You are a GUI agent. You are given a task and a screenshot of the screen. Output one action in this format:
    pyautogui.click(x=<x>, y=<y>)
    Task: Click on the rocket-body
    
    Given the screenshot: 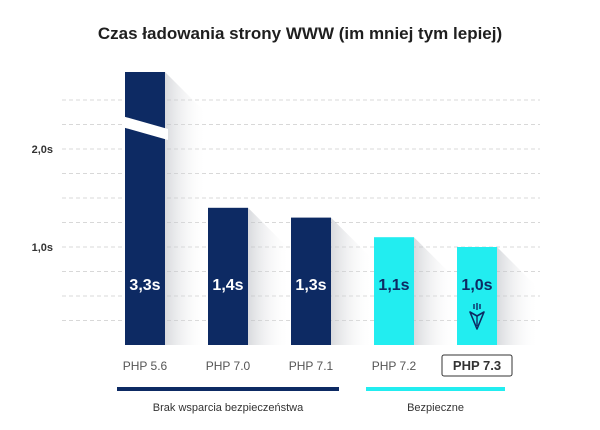 What is the action you would take?
    pyautogui.click(x=477, y=320)
    